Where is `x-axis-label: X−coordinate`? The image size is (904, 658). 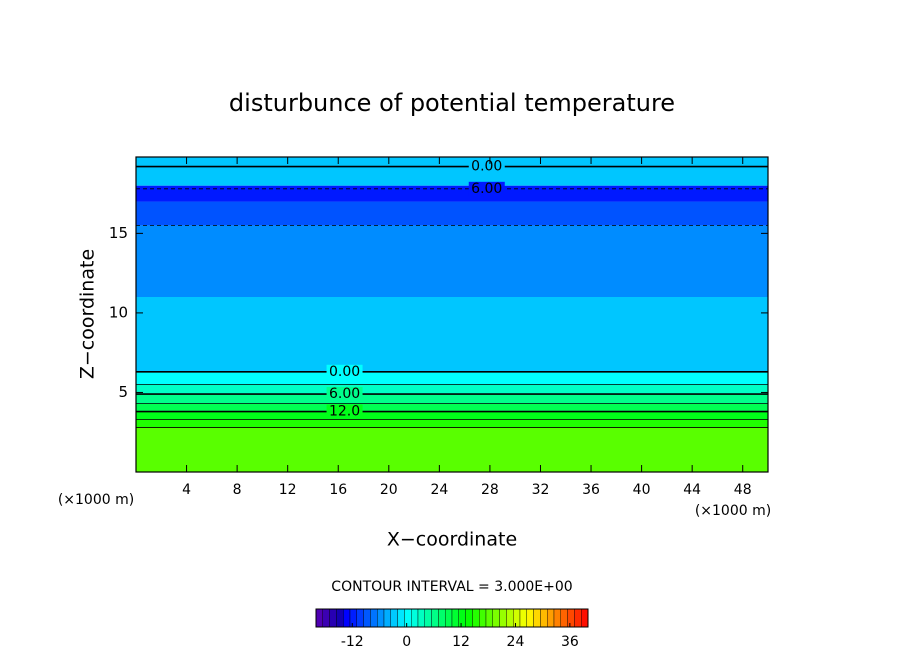 x-axis-label: X−coordinate is located at coordinates (452, 540).